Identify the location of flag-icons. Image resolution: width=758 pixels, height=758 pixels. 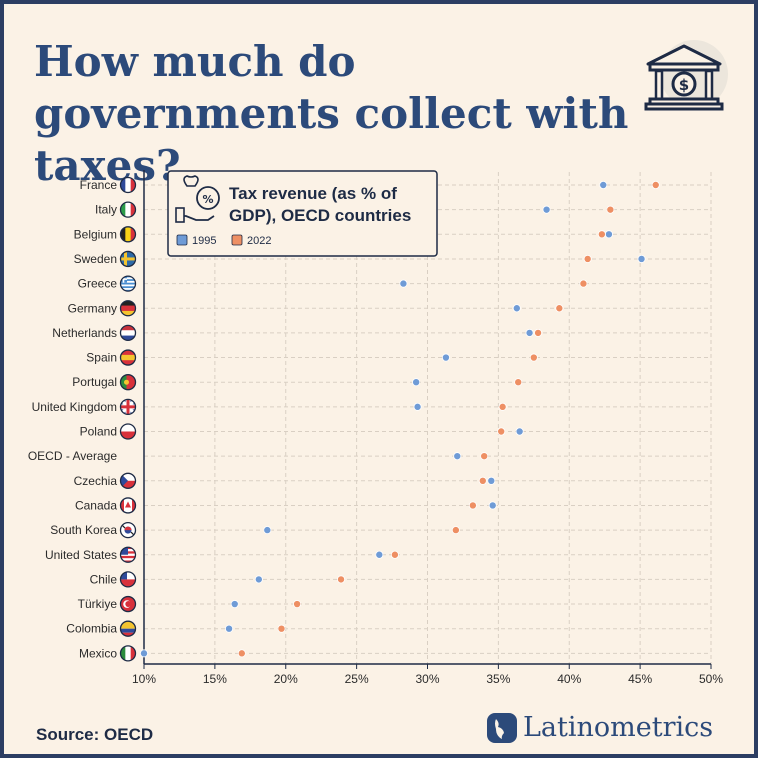
(128, 419).